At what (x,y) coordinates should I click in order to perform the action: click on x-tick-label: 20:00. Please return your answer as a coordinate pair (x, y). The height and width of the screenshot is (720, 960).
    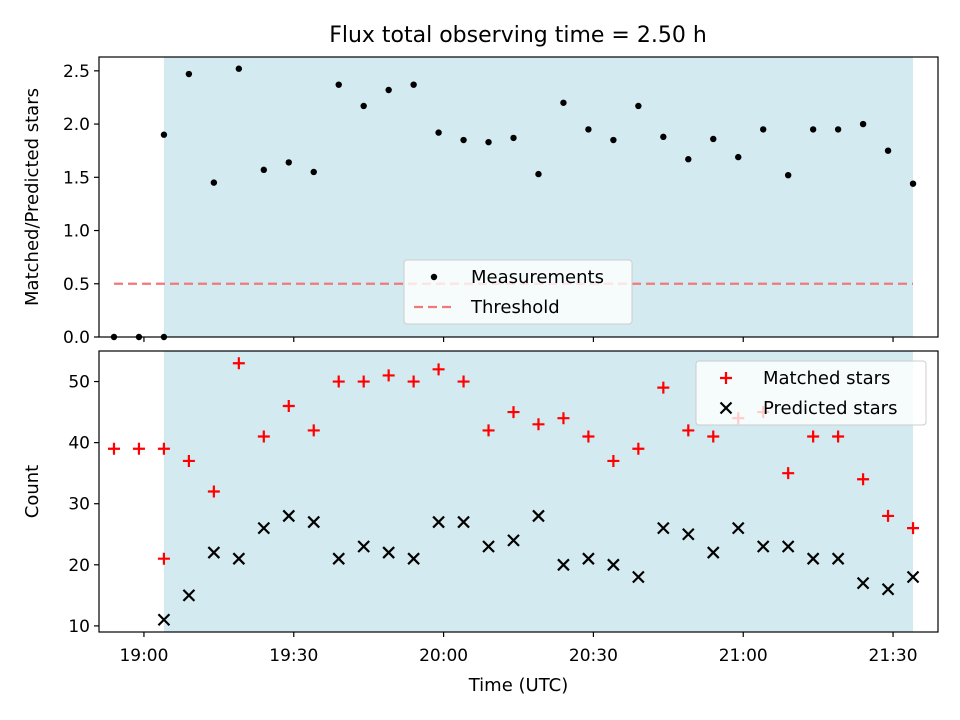
    Looking at the image, I should click on (443, 656).